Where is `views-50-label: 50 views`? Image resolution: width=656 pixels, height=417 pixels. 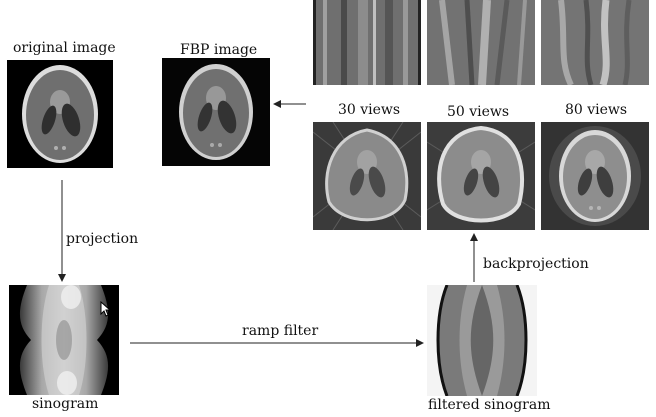 views-50-label: 50 views is located at coordinates (478, 112).